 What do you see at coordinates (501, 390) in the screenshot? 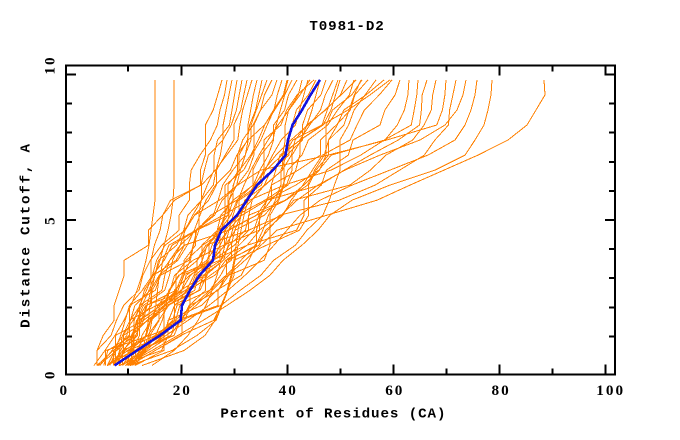
I see `svg-text: 80` at bounding box center [501, 390].